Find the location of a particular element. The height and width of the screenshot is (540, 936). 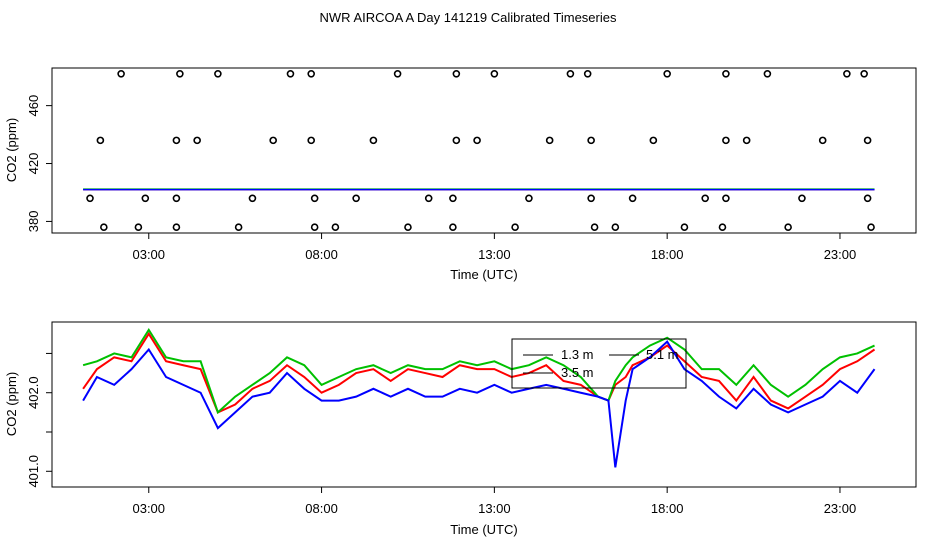

y-tick-label: 460 is located at coordinates (33, 106).